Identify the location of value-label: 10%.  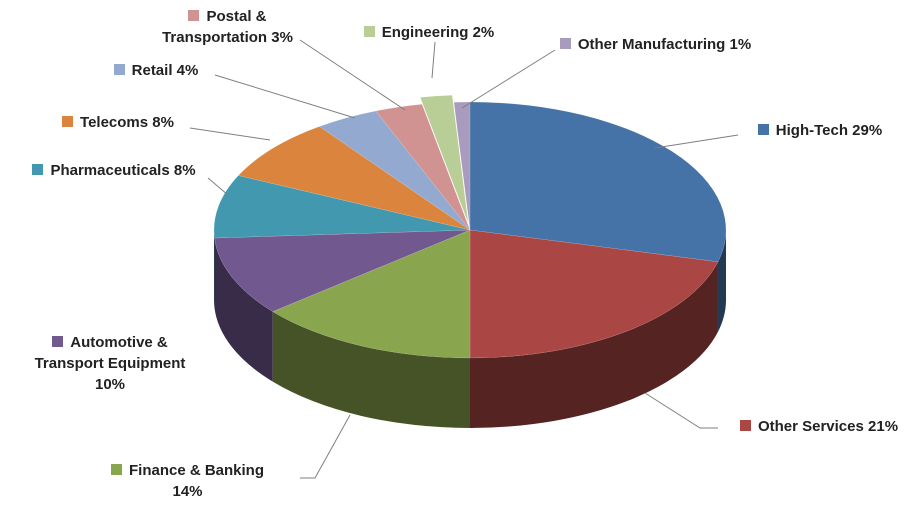
(110, 384).